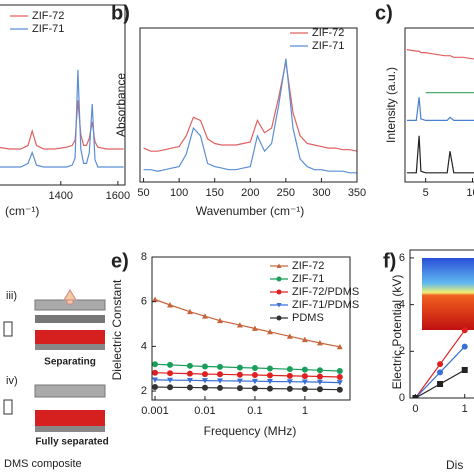 Image resolution: width=474 pixels, height=474 pixels. I want to click on x-tick-label: 50, so click(143, 193).